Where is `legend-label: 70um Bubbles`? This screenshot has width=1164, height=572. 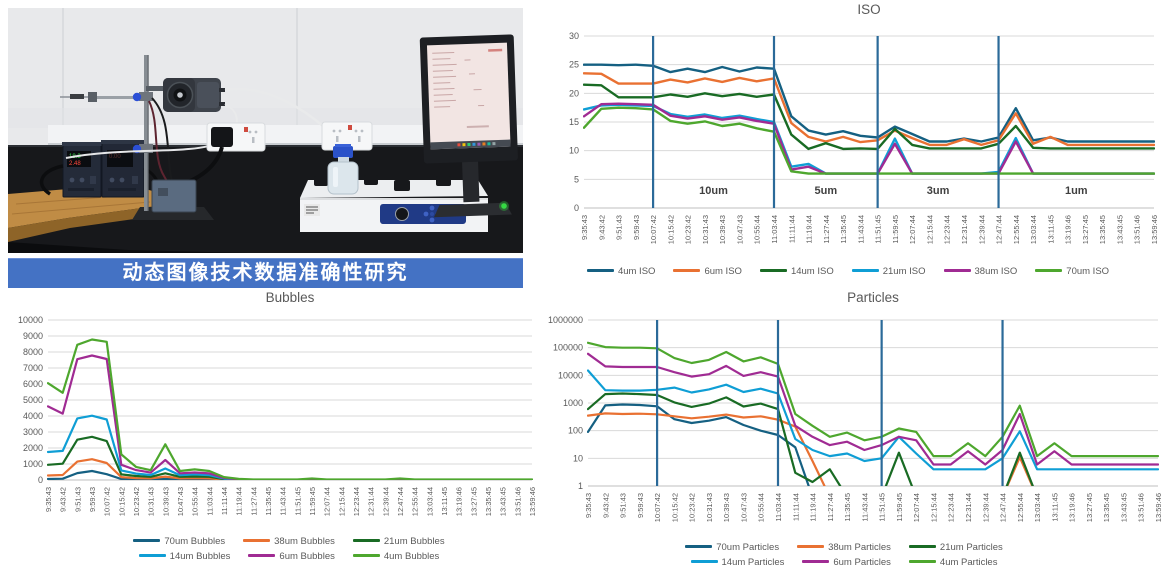 legend-label: 70um Bubbles is located at coordinates (195, 541).